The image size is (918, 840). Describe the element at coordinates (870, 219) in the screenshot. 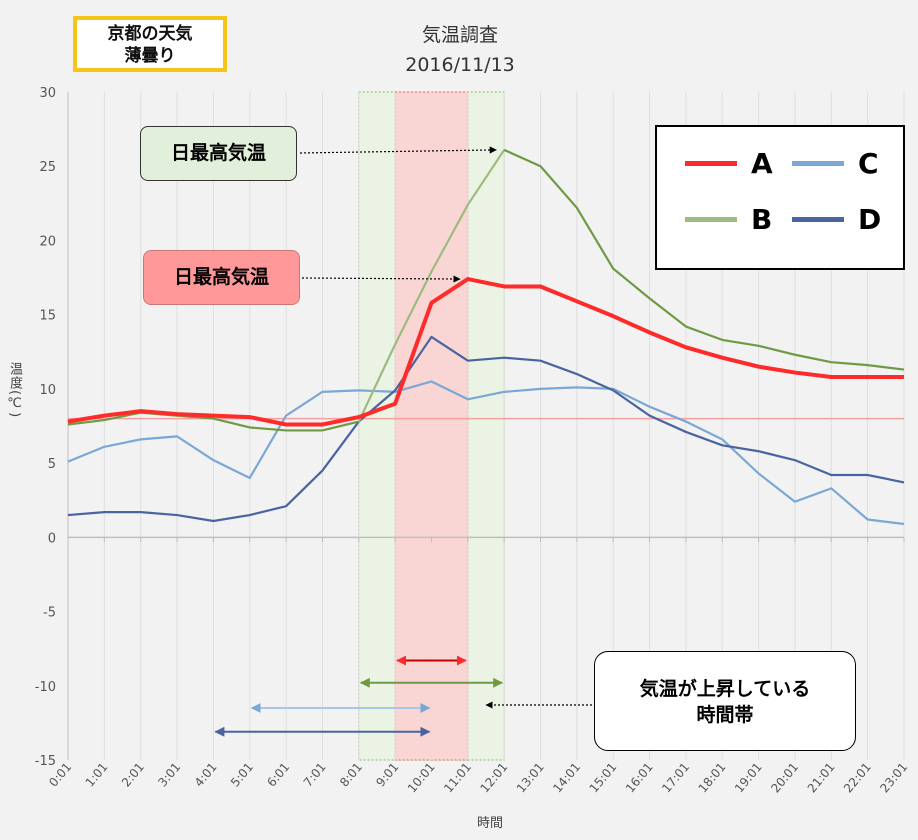

I see `legend-label-d: D` at that location.